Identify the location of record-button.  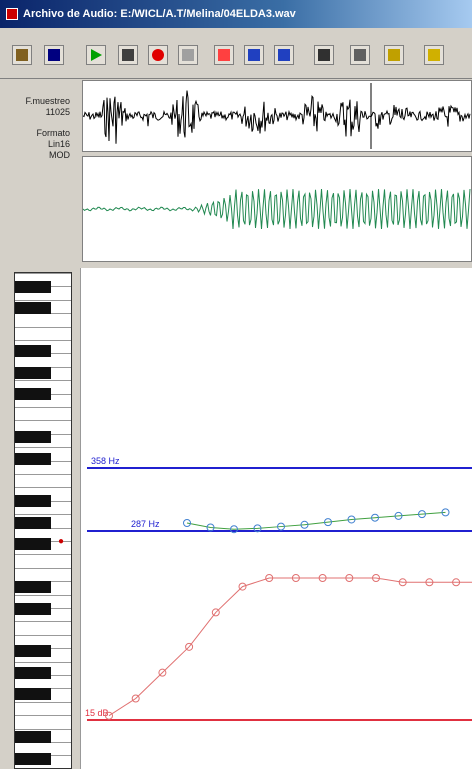
(158, 55).